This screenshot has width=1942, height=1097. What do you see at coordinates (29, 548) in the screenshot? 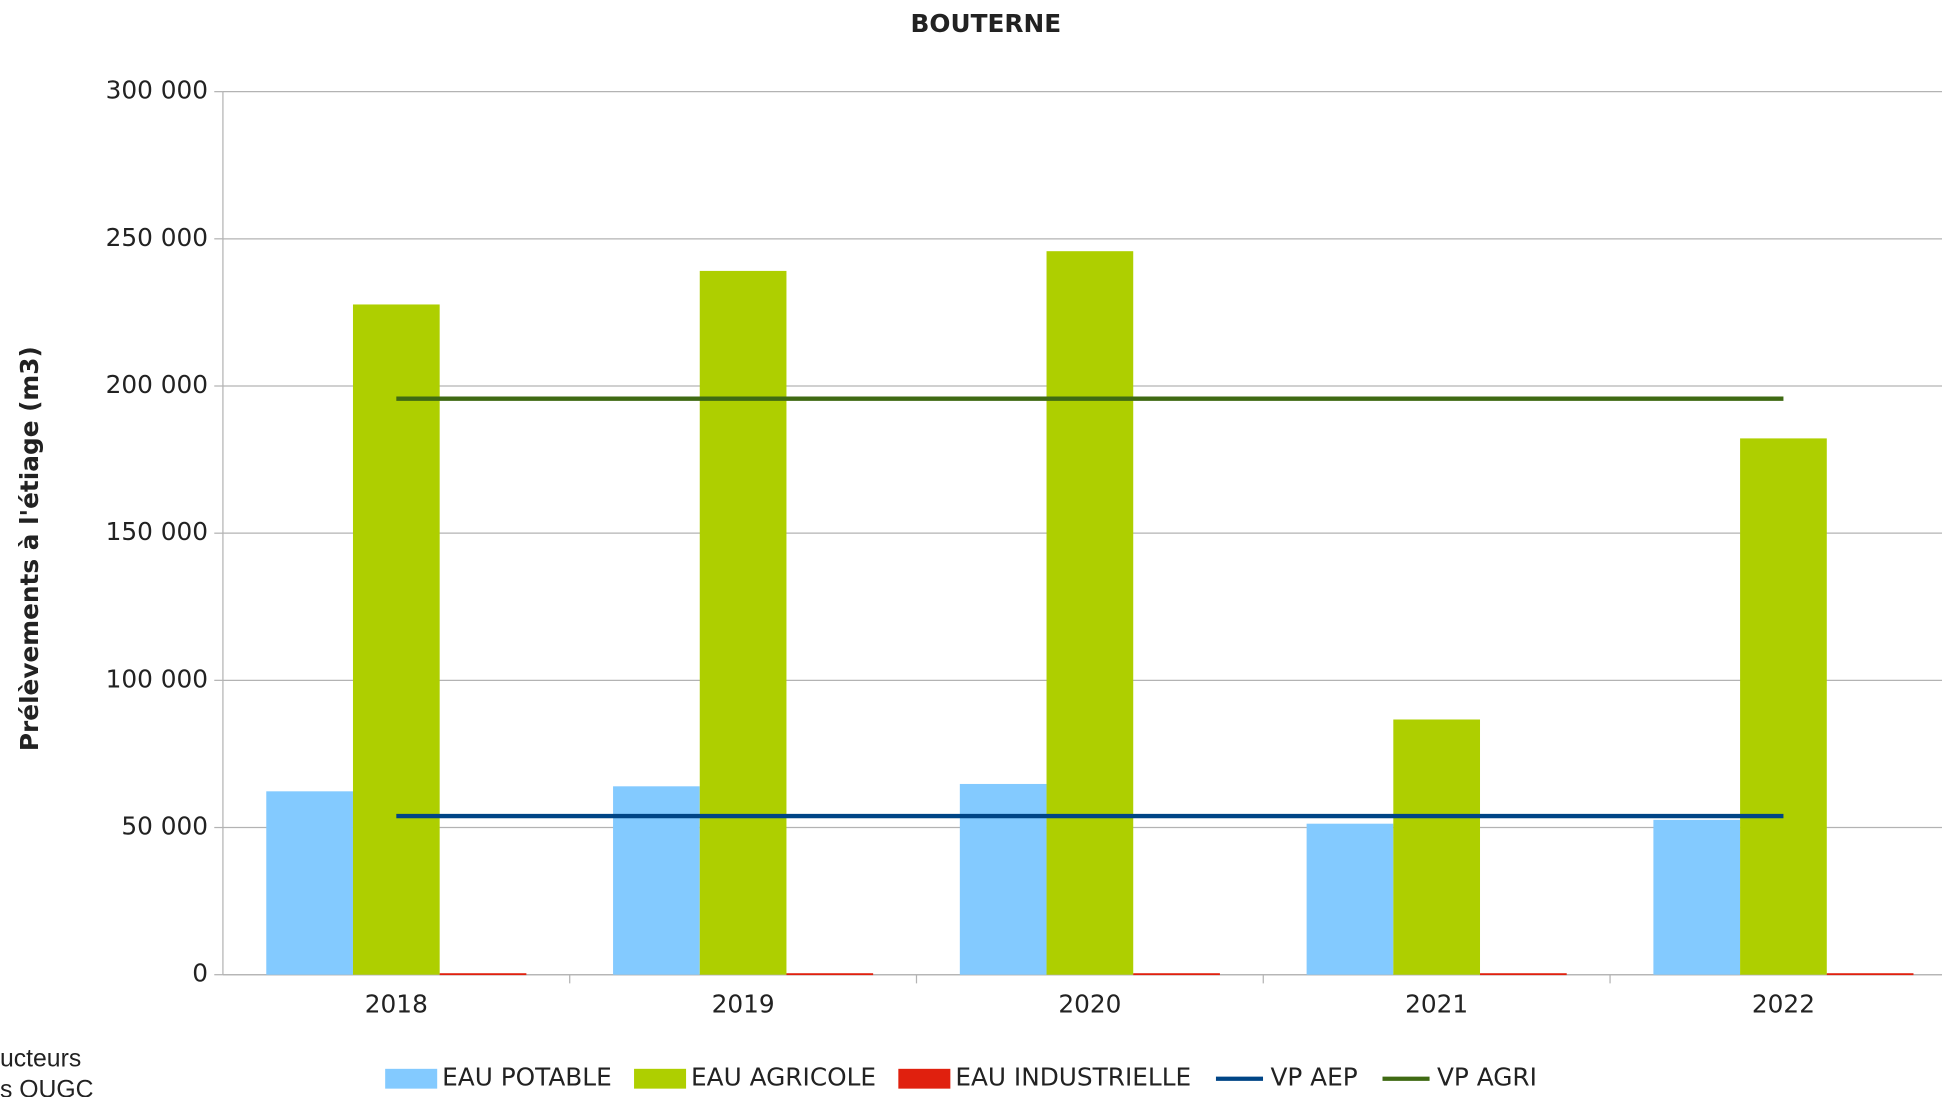
I see `y-axis-label: Prélèvements à l'étiage (m3)` at bounding box center [29, 548].